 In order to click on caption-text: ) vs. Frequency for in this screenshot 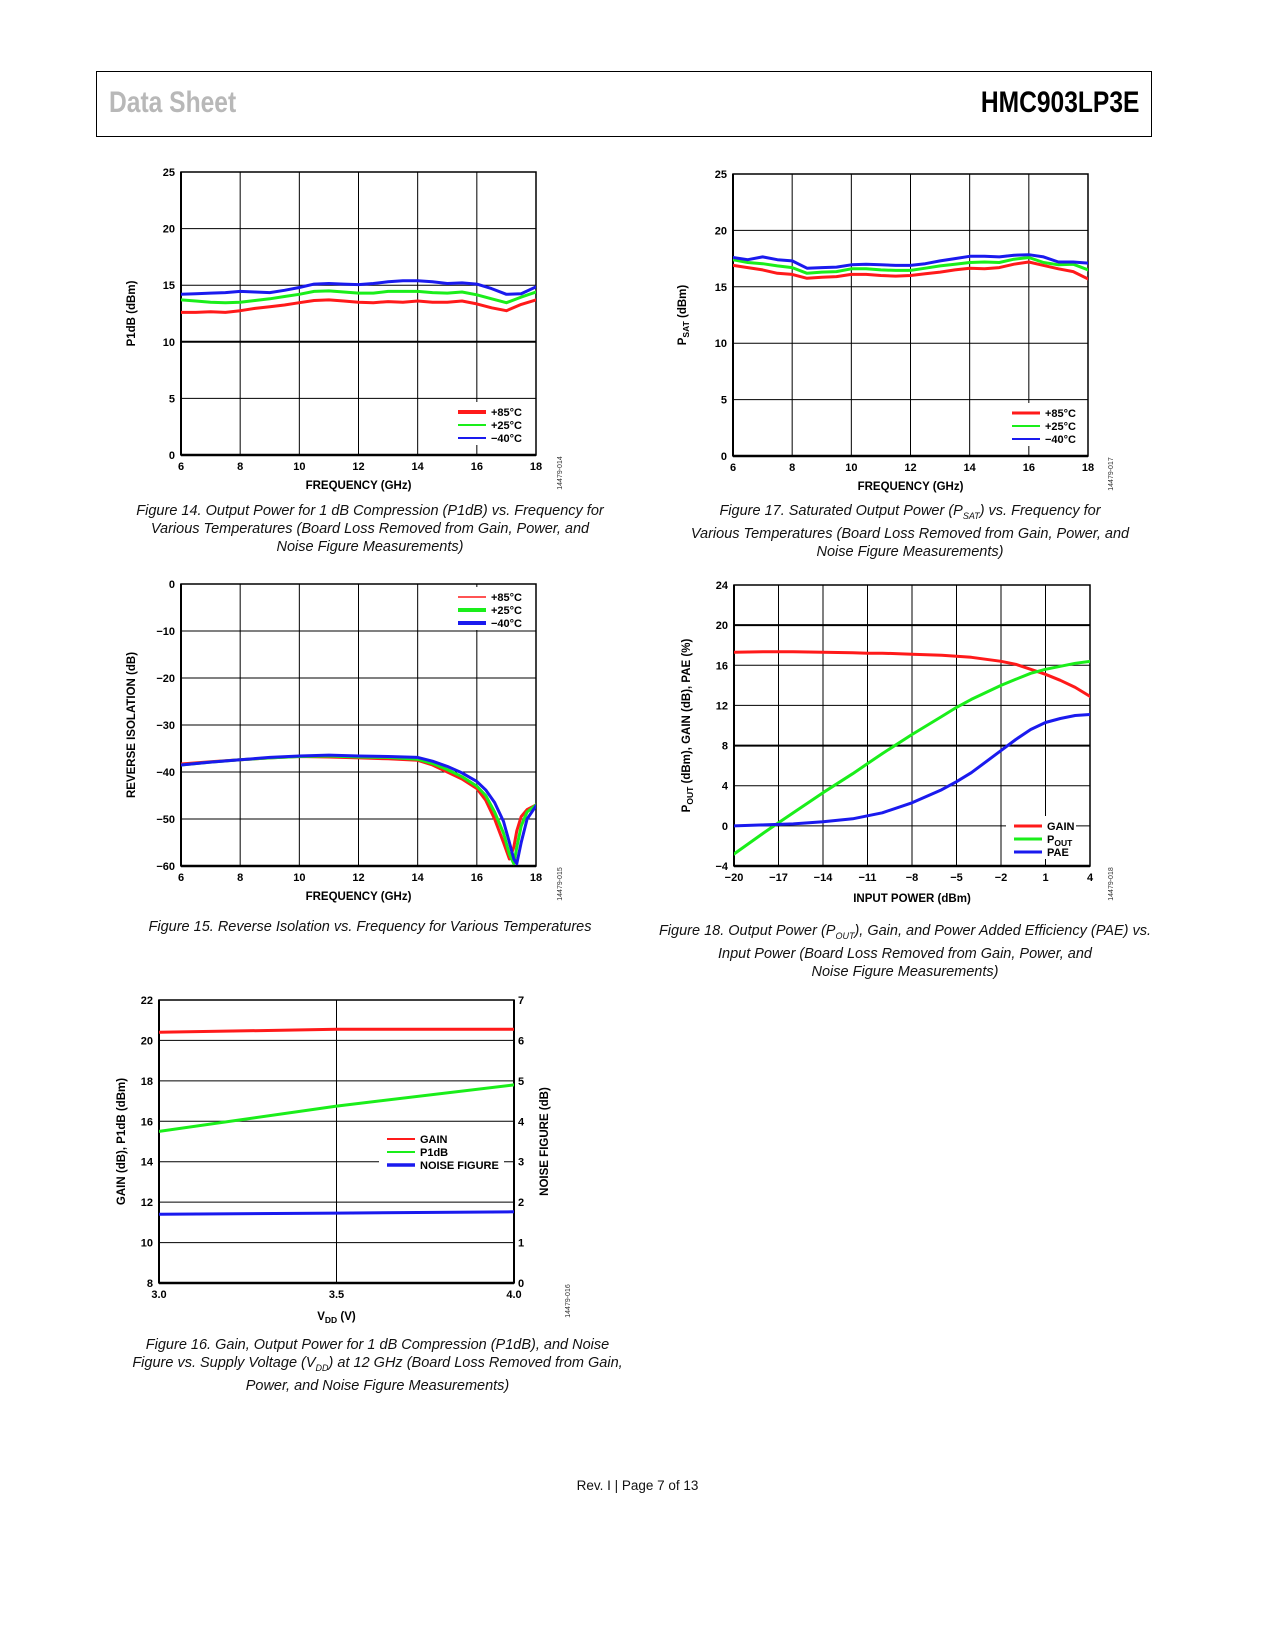, I will do `click(1040, 511)`.